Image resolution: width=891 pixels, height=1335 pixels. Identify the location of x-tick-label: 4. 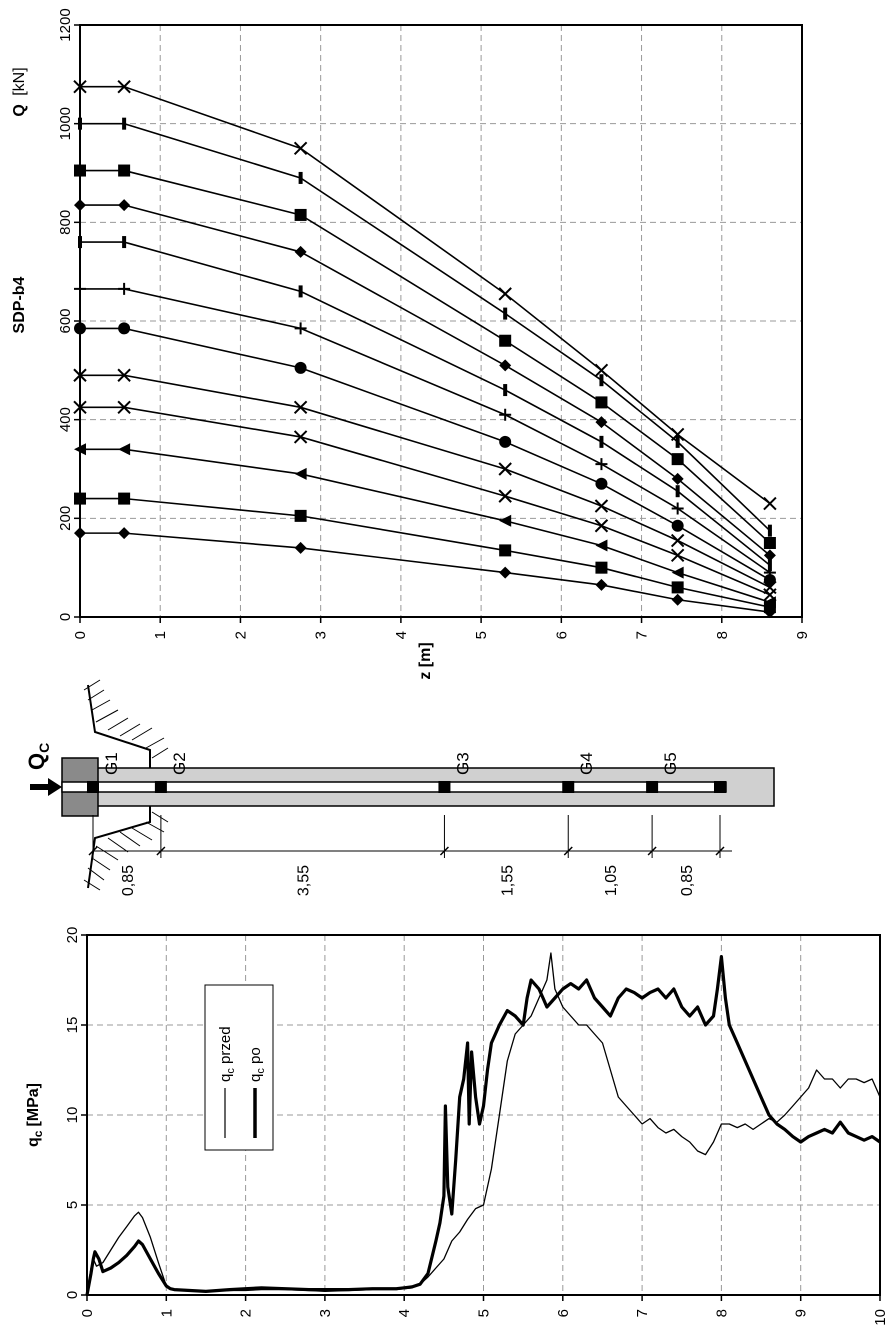
(401, 635).